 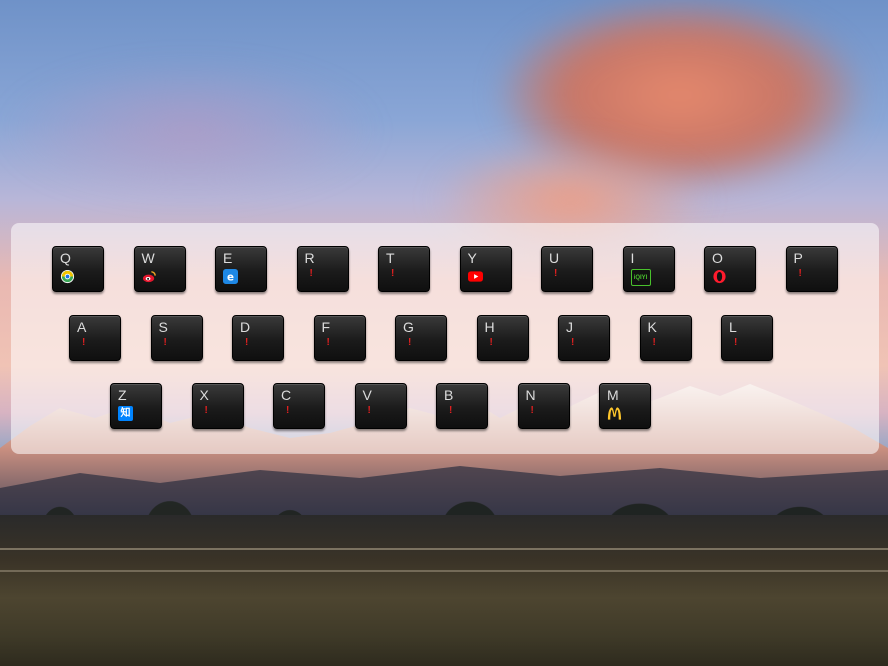 I want to click on key-letter: C, so click(x=286, y=395).